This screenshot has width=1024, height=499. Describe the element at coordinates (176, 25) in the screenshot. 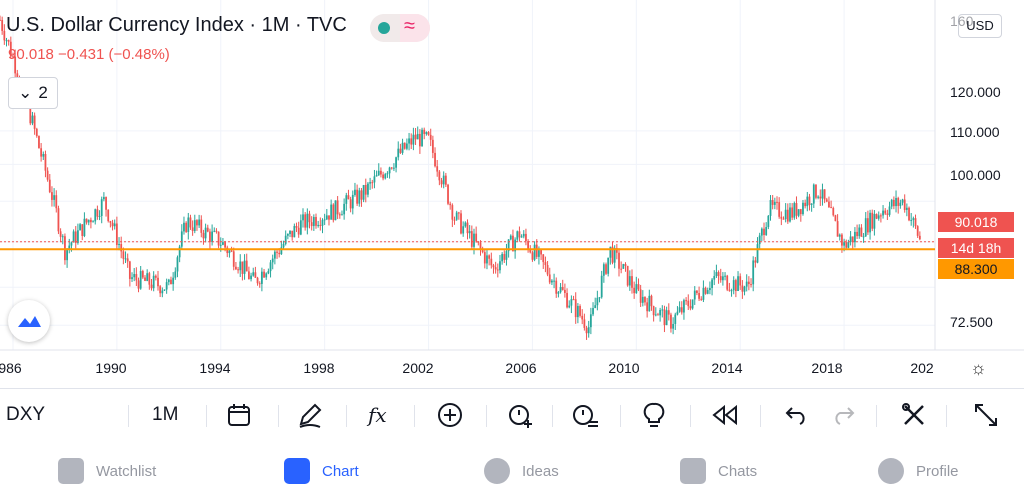

I see `symbol-title: U.S. Dollar Currency Index · 1M · TVC` at that location.